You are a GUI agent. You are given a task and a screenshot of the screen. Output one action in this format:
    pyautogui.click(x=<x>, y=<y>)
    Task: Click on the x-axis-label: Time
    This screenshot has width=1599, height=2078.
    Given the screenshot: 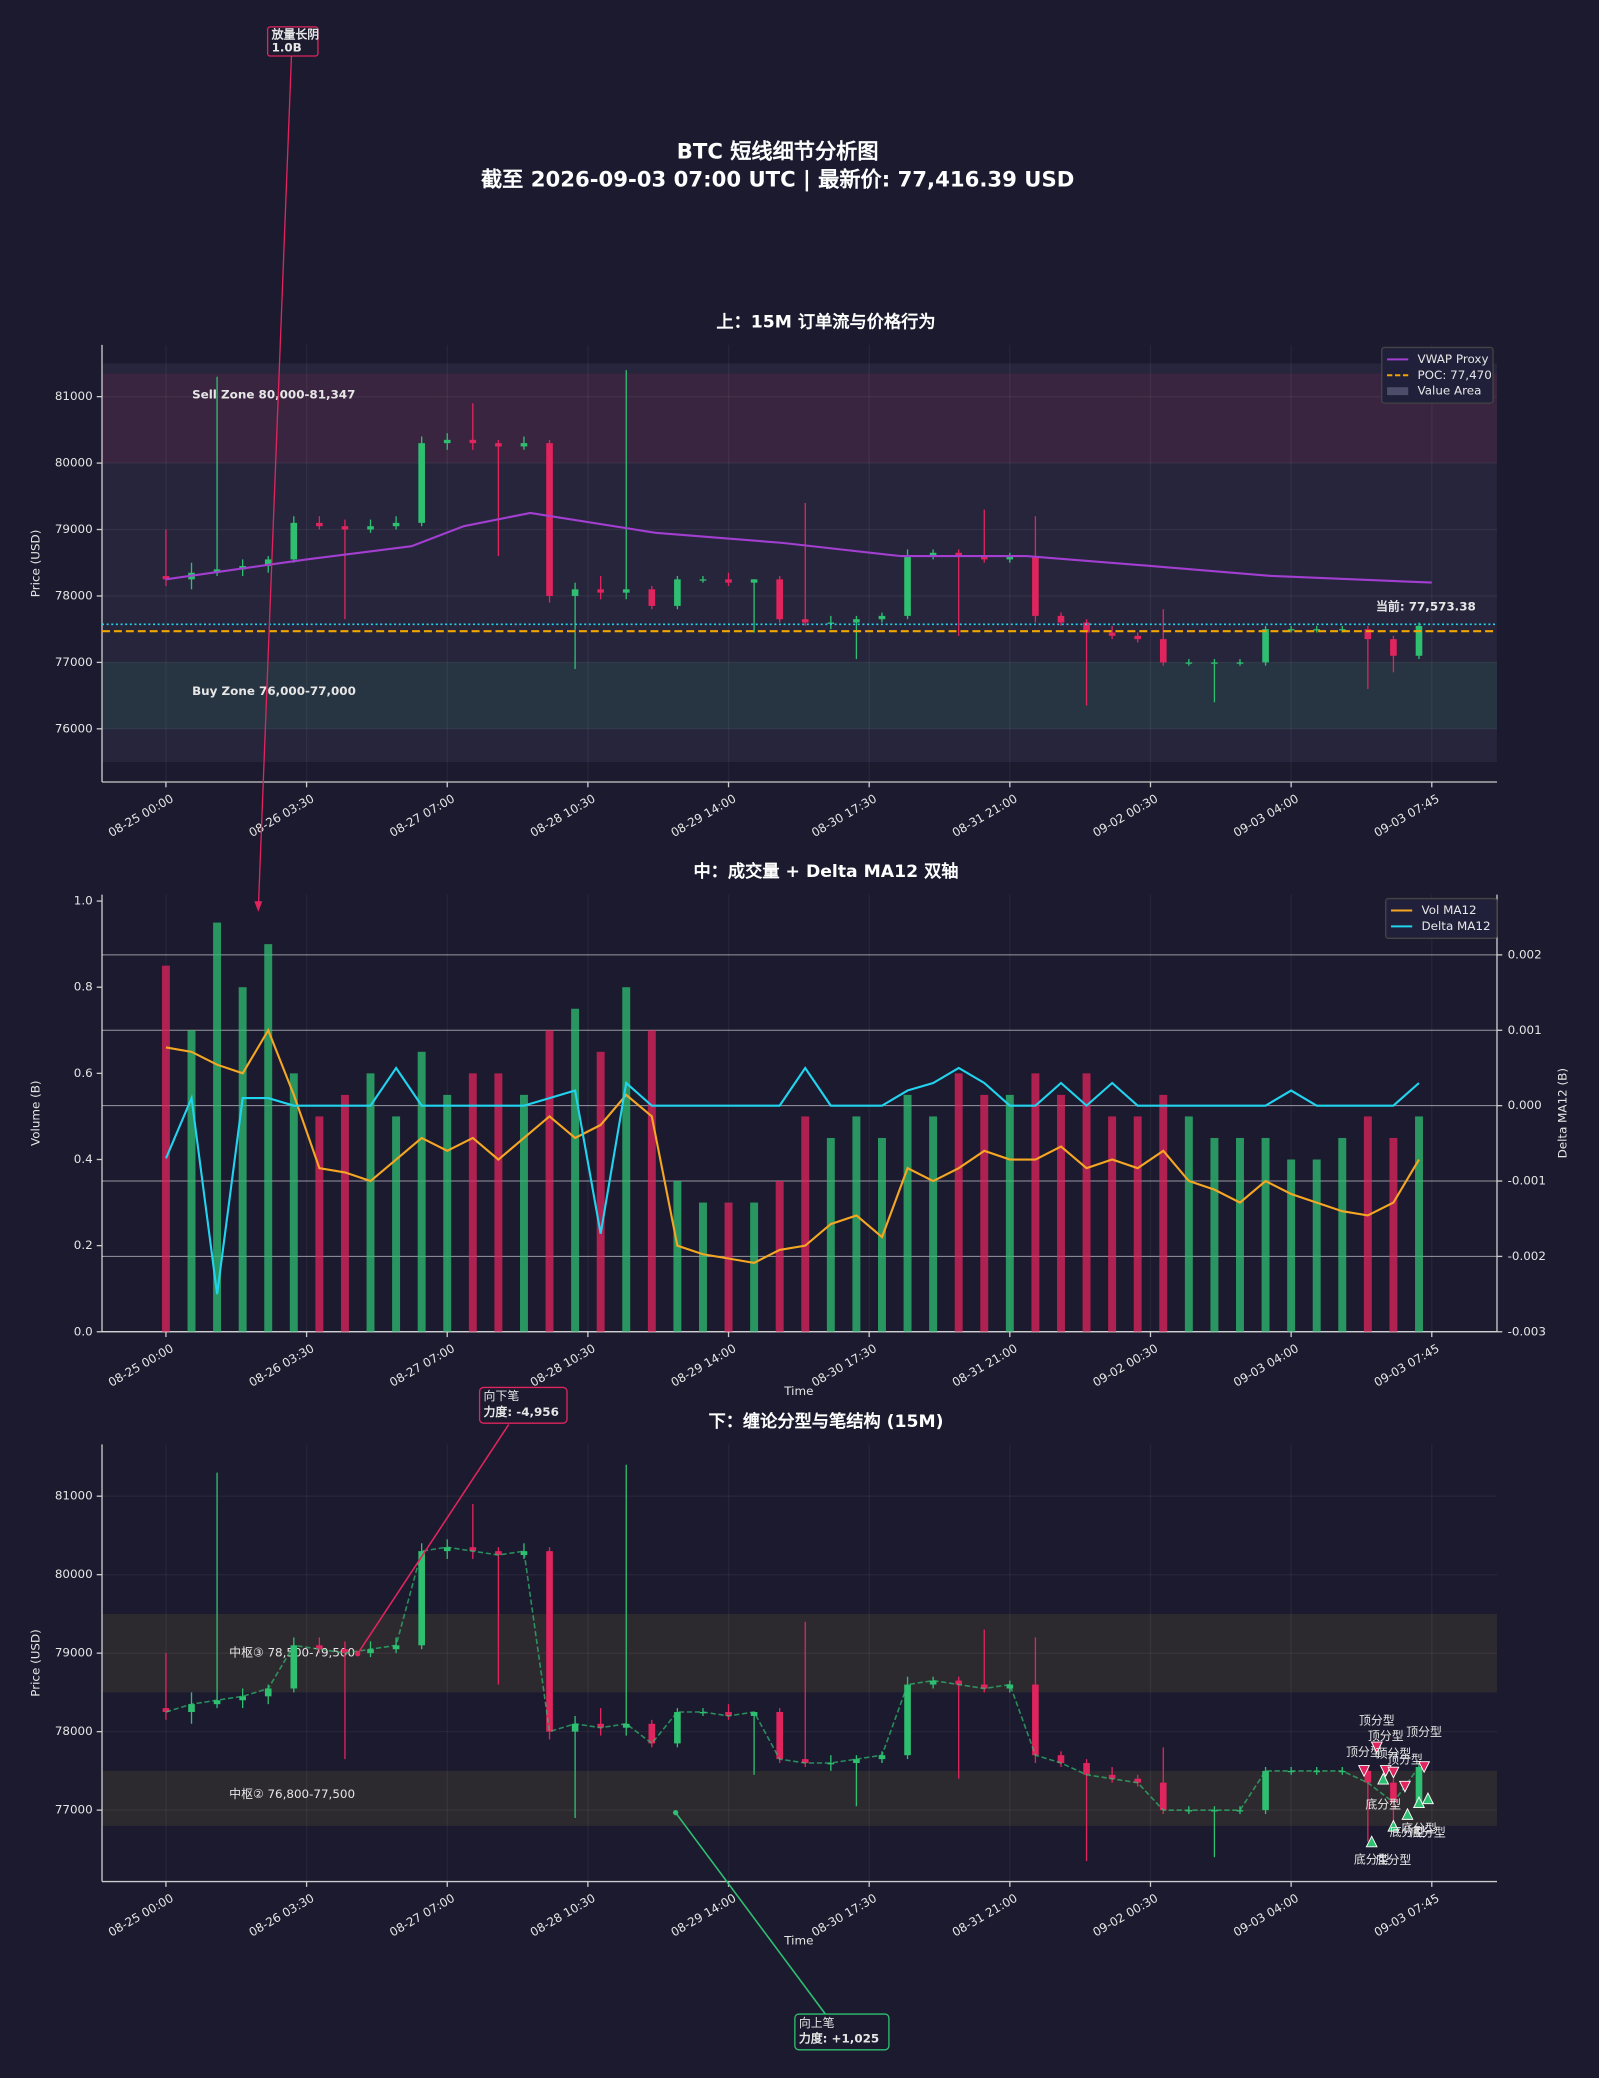 What is the action you would take?
    pyautogui.click(x=798, y=1941)
    